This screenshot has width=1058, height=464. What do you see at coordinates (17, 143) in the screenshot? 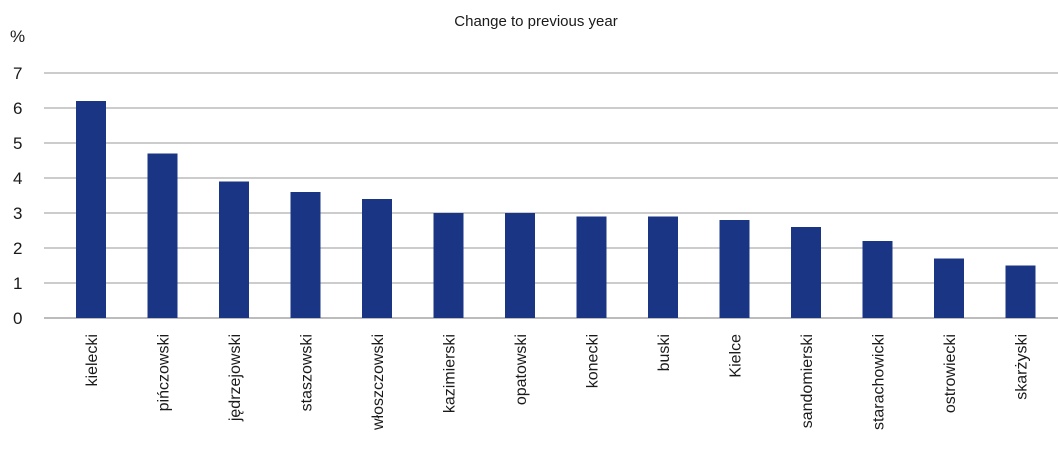
I see `y-tick-label: 5` at bounding box center [17, 143].